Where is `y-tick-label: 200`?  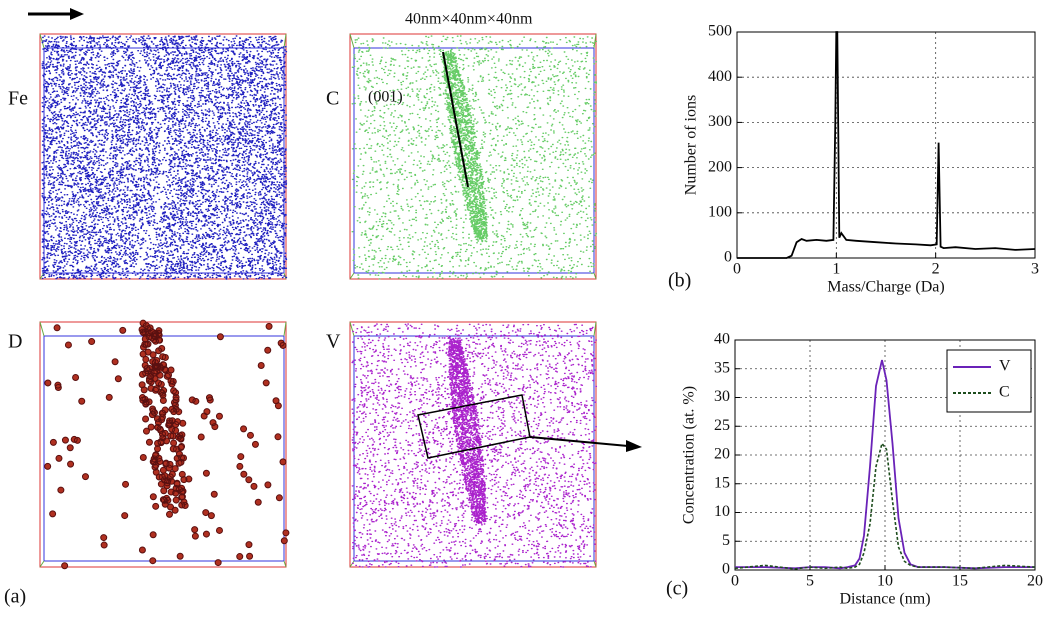
y-tick-label: 200 is located at coordinates (720, 166).